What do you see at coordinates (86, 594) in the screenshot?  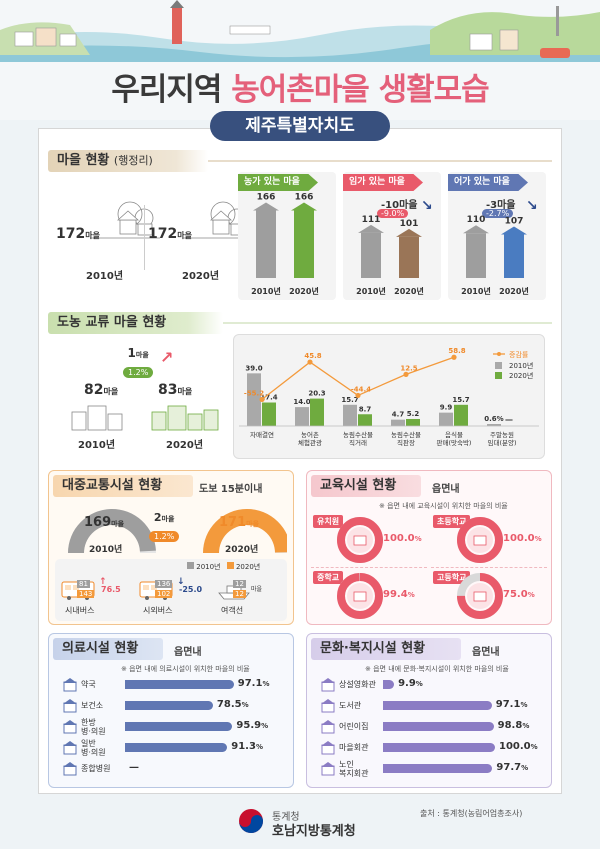 I see `transport-0-2020: 143` at bounding box center [86, 594].